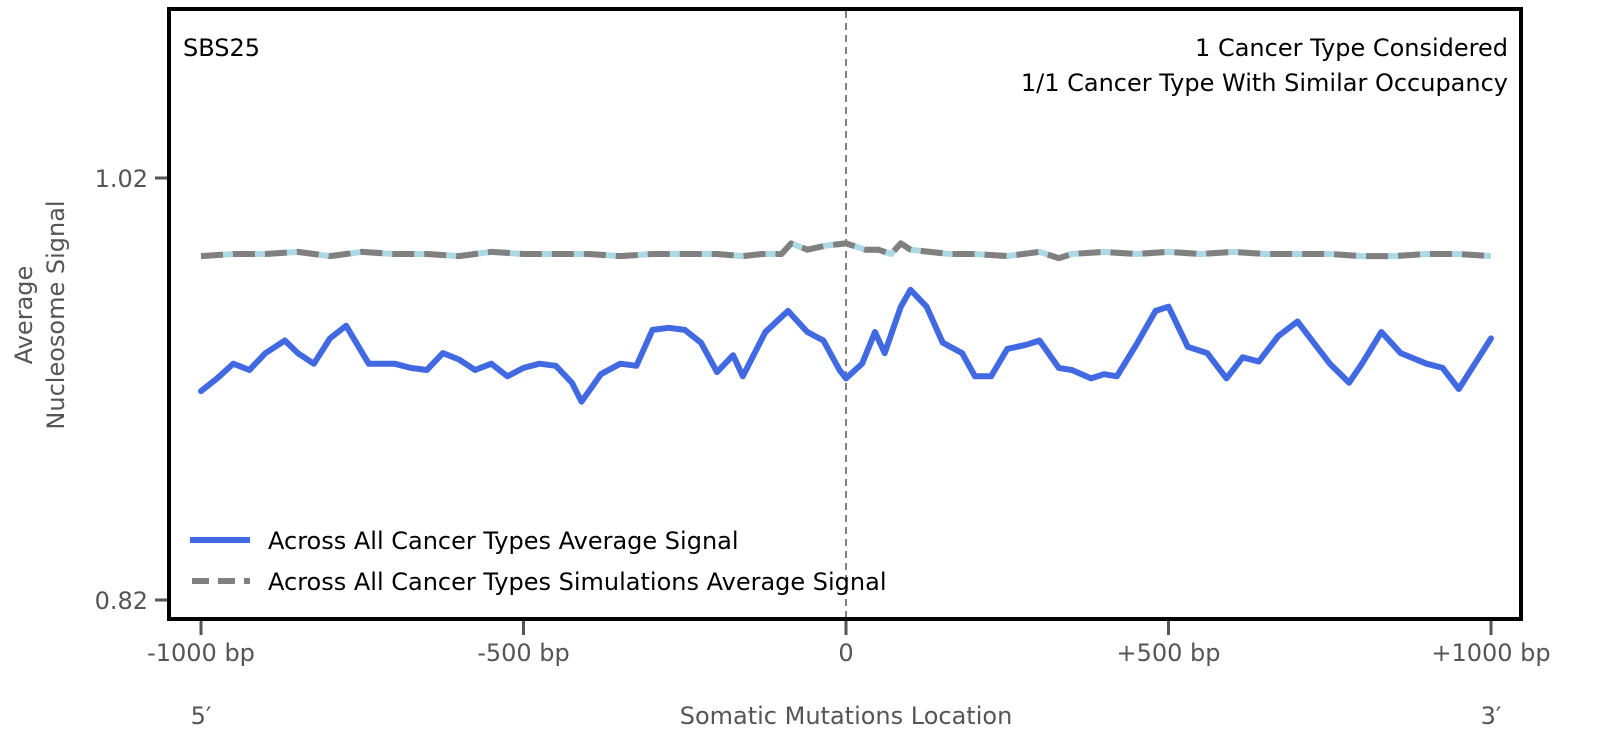  What do you see at coordinates (201, 653) in the screenshot?
I see `x-tick-label: -1000 bp` at bounding box center [201, 653].